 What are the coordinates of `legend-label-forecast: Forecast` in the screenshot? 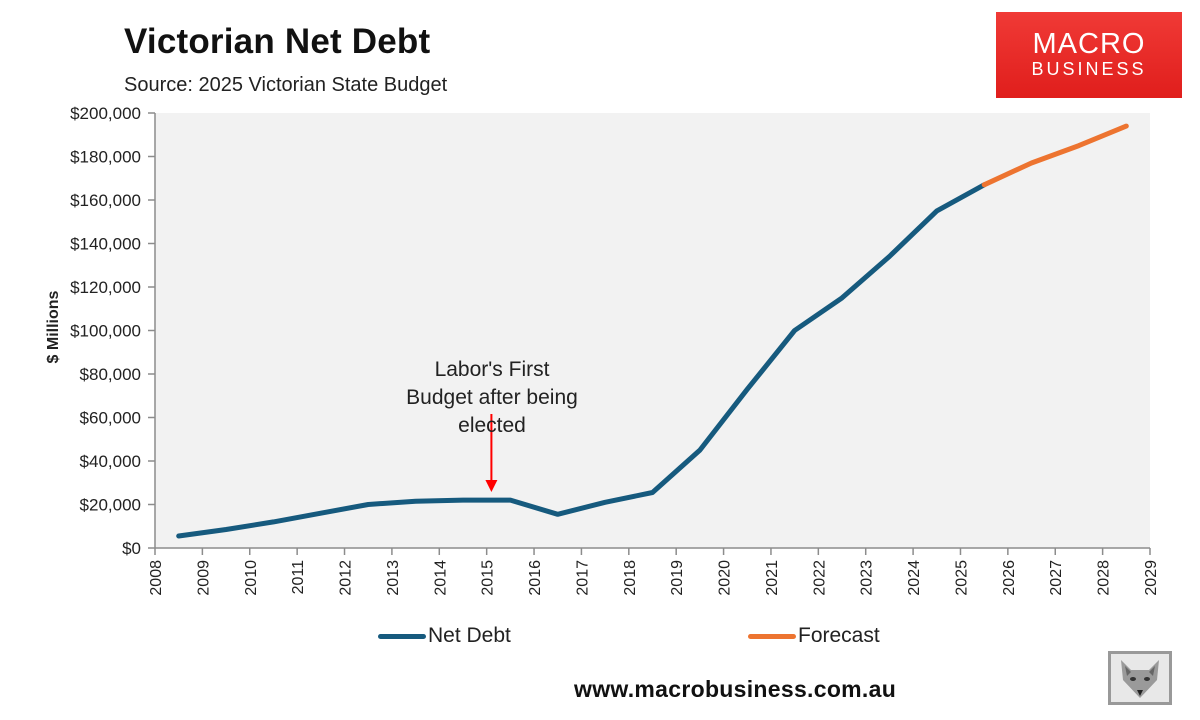 It's located at (839, 635).